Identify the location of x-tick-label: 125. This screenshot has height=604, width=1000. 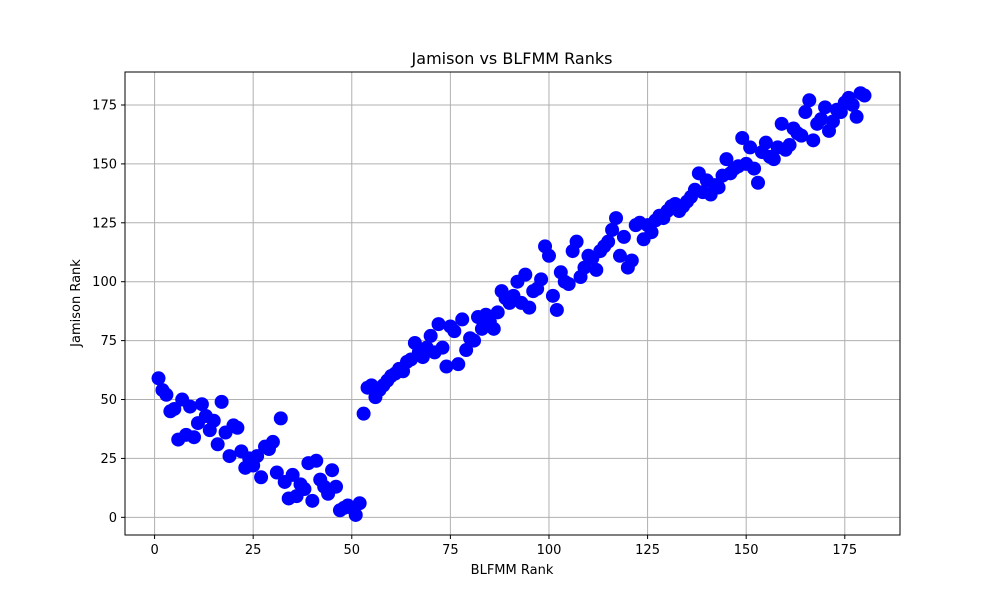
(647, 550).